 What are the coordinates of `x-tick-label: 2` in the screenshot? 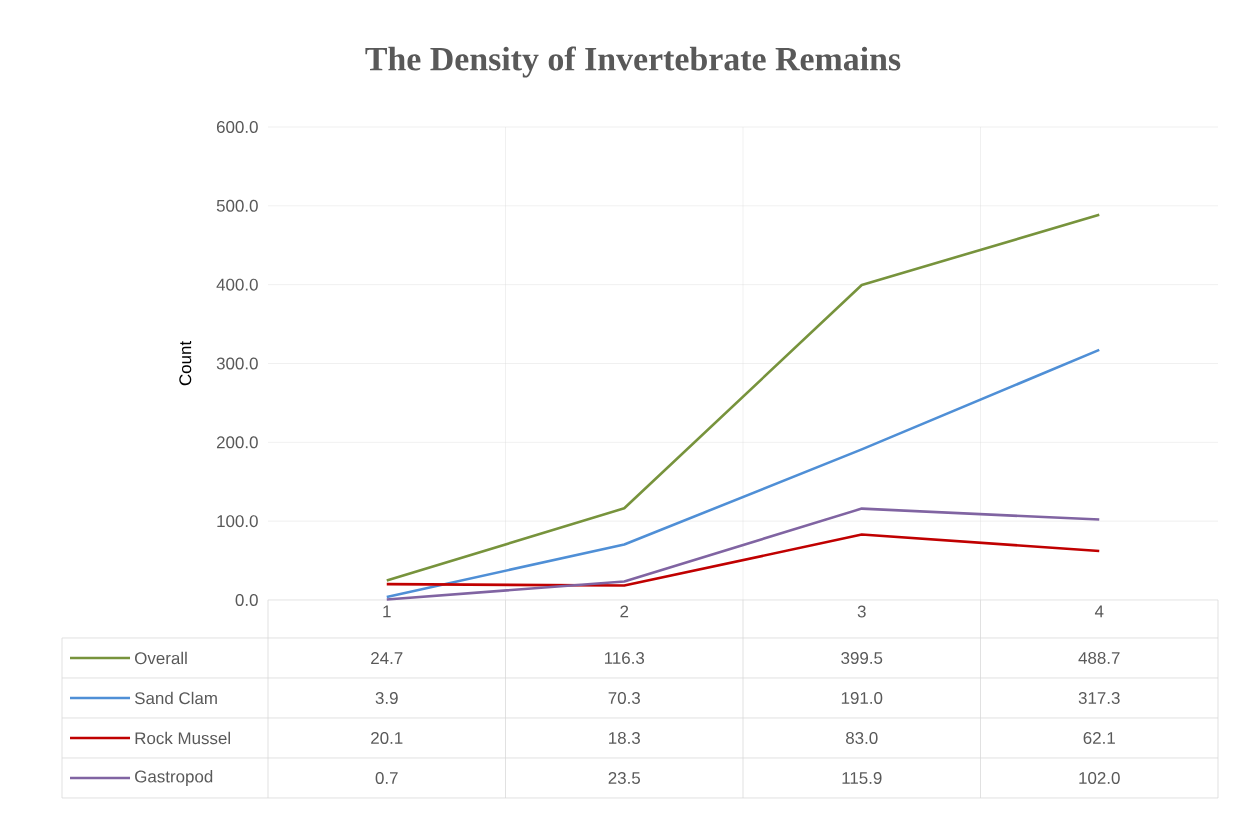 It's located at (624, 611).